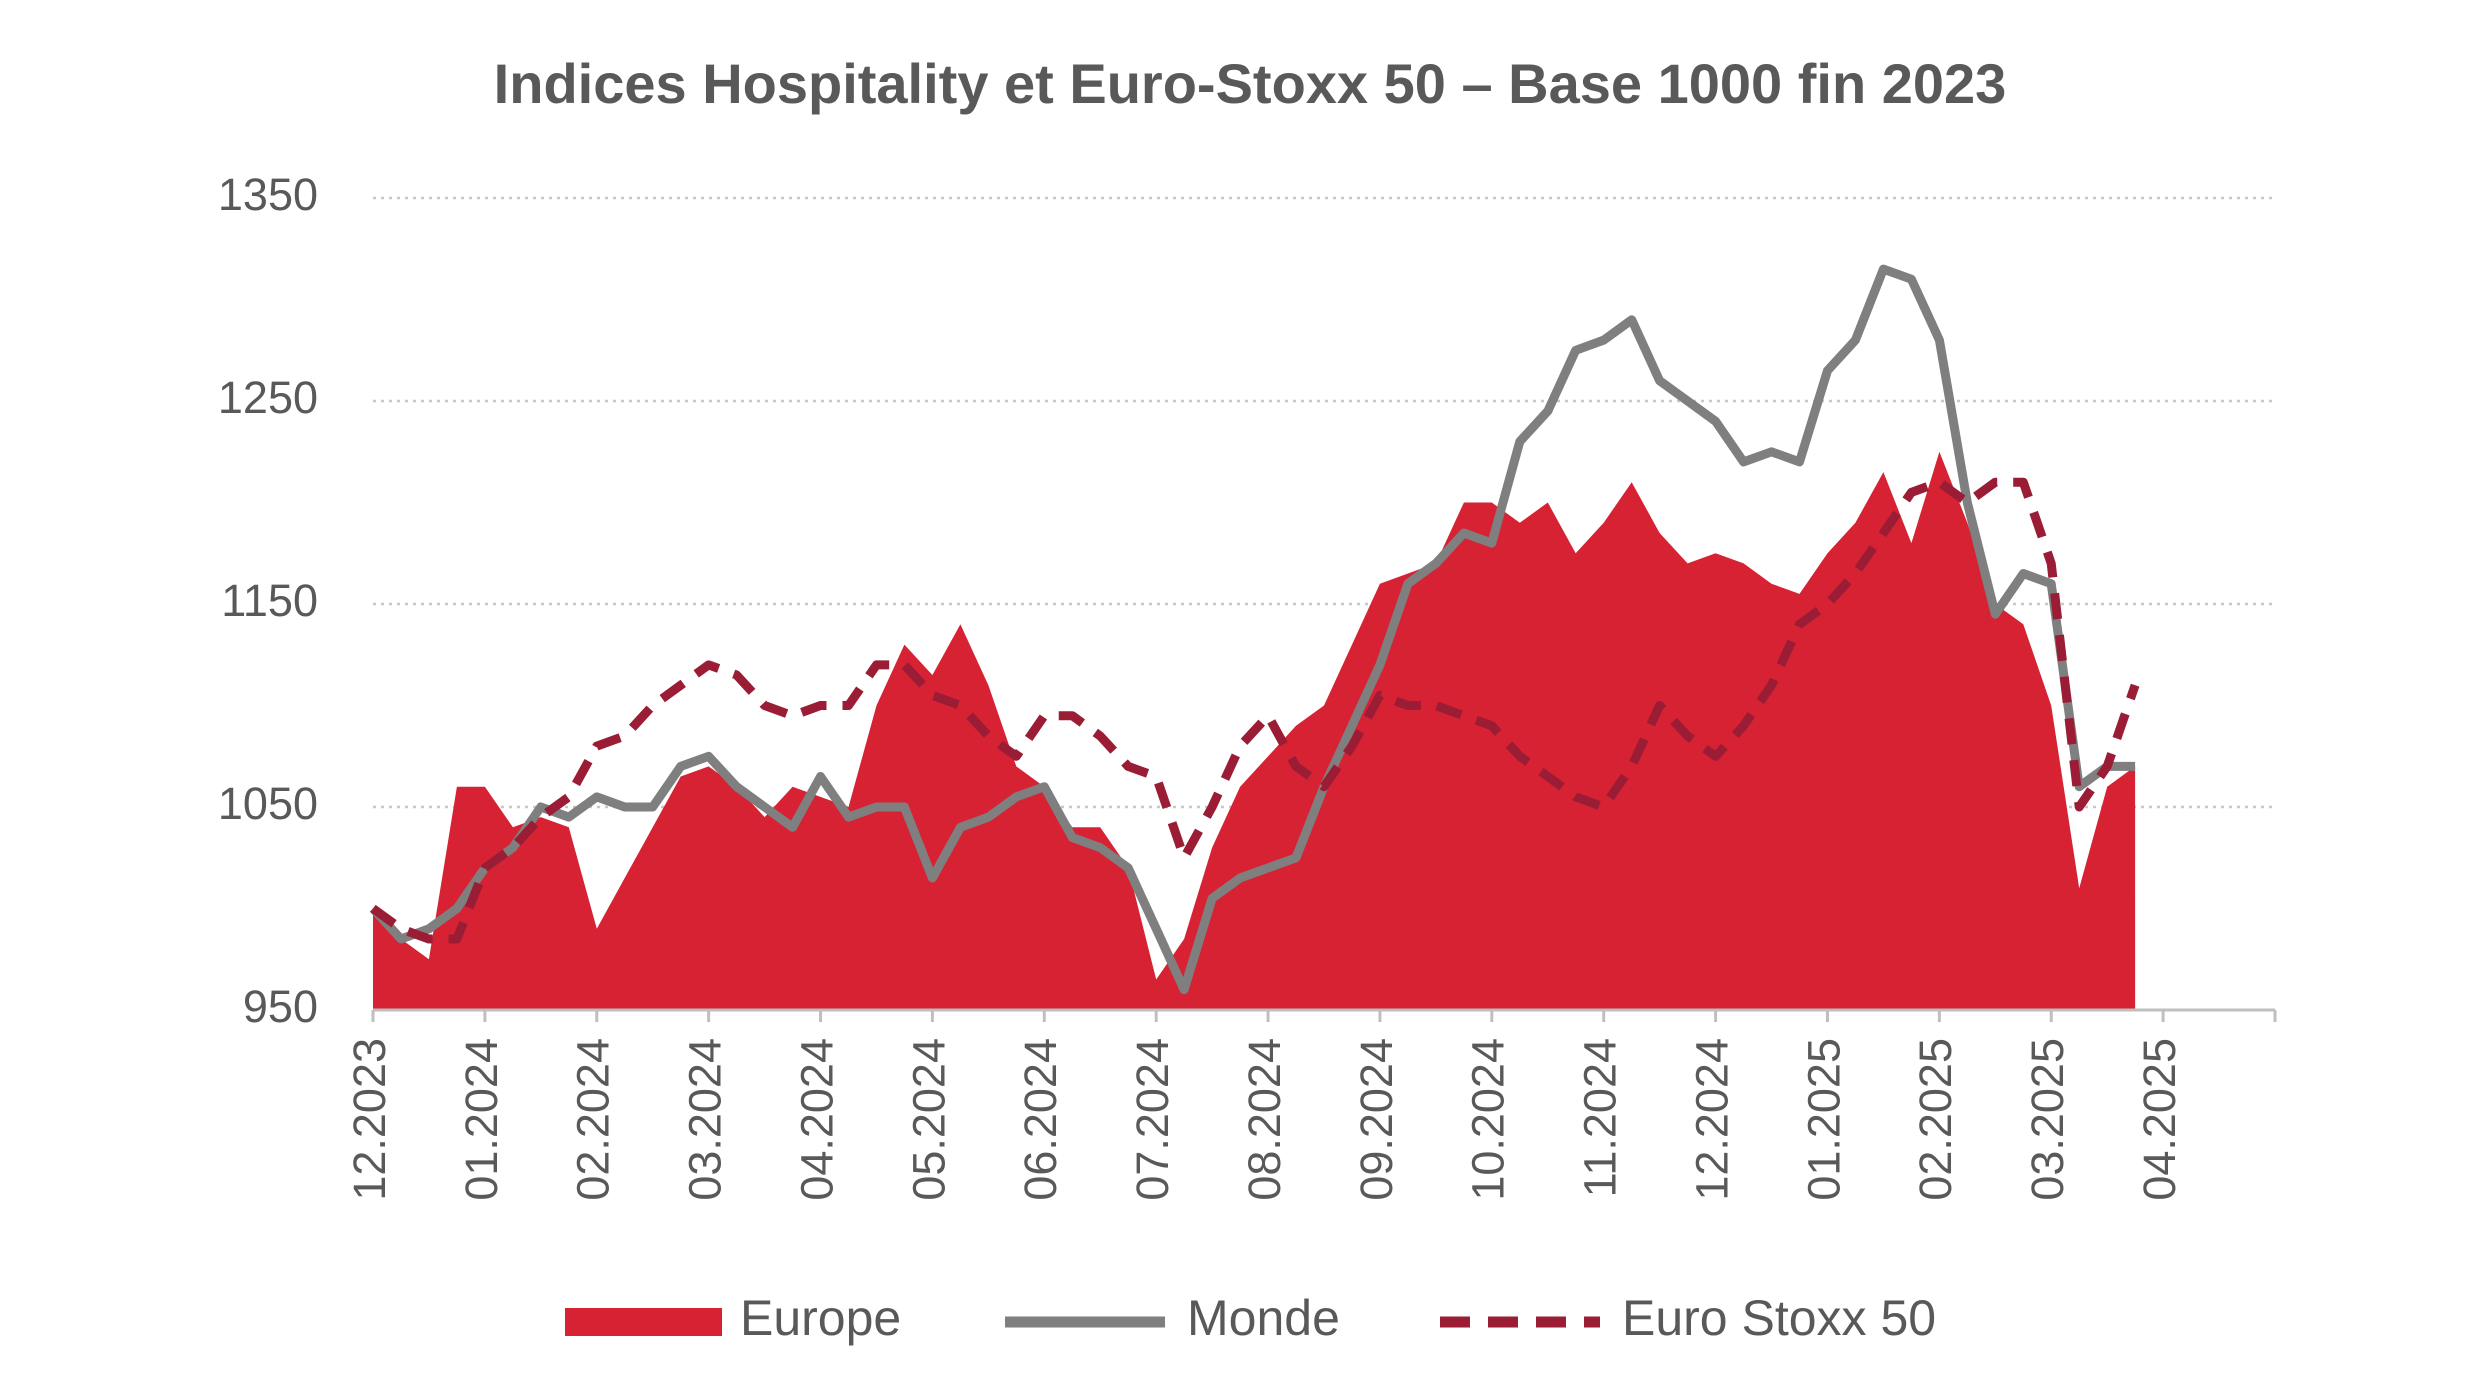 The width and height of the screenshot is (2480, 1395). I want to click on x-tick-label: 09.2024, so click(1376, 1119).